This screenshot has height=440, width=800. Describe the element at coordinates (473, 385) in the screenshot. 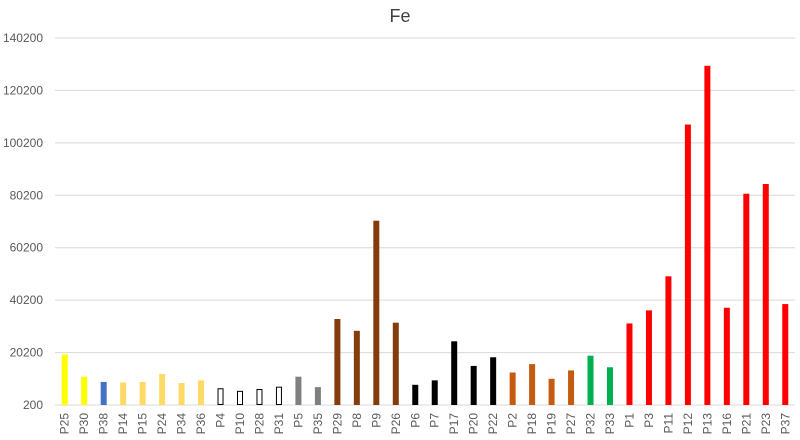

I see `bar-p20` at that location.